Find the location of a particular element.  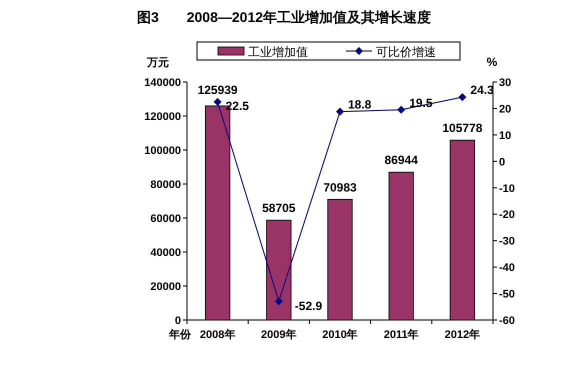

data-label: 86944 is located at coordinates (401, 160).